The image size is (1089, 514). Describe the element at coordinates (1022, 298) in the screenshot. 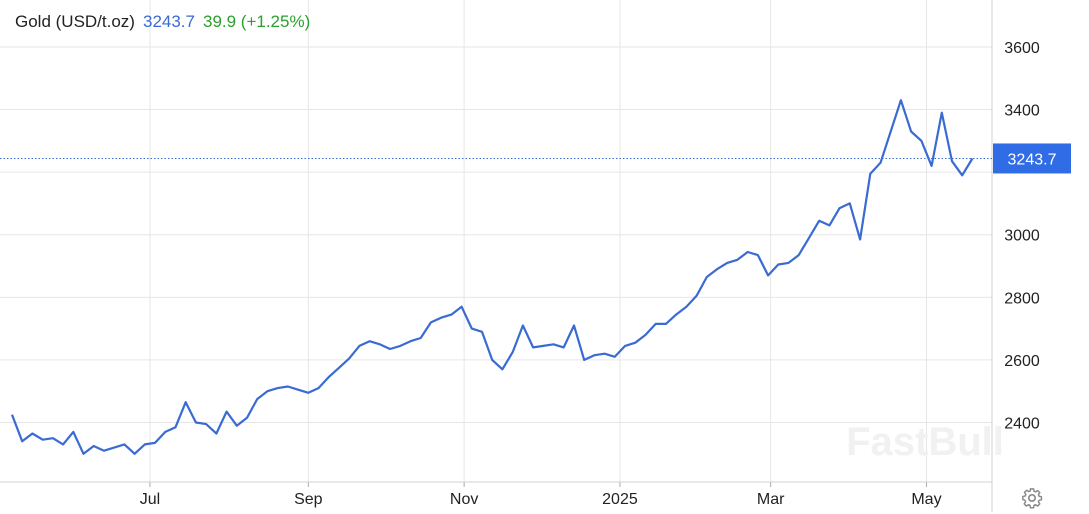

I see `y-tick-label: 2800` at that location.